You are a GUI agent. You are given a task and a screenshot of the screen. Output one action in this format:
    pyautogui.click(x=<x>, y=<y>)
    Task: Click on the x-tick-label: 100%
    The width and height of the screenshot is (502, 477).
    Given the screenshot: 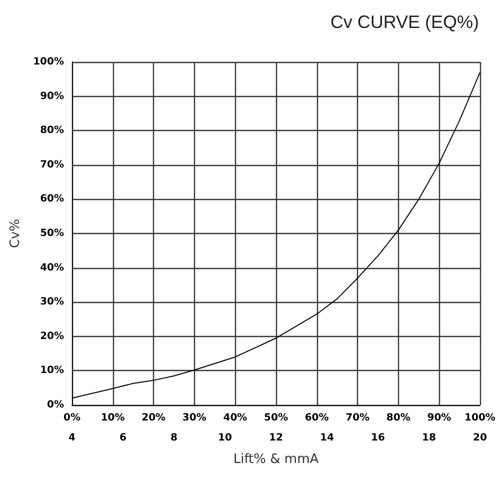 What is the action you would take?
    pyautogui.click(x=480, y=418)
    